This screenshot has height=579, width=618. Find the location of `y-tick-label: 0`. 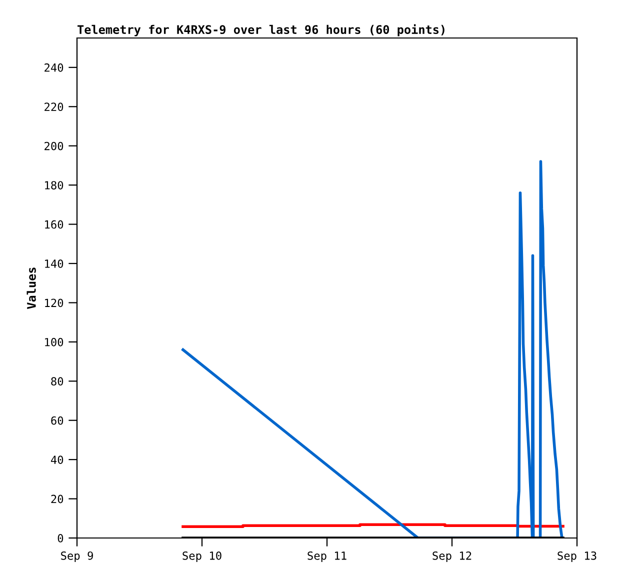

y-tick-label: 0 is located at coordinates (61, 538).